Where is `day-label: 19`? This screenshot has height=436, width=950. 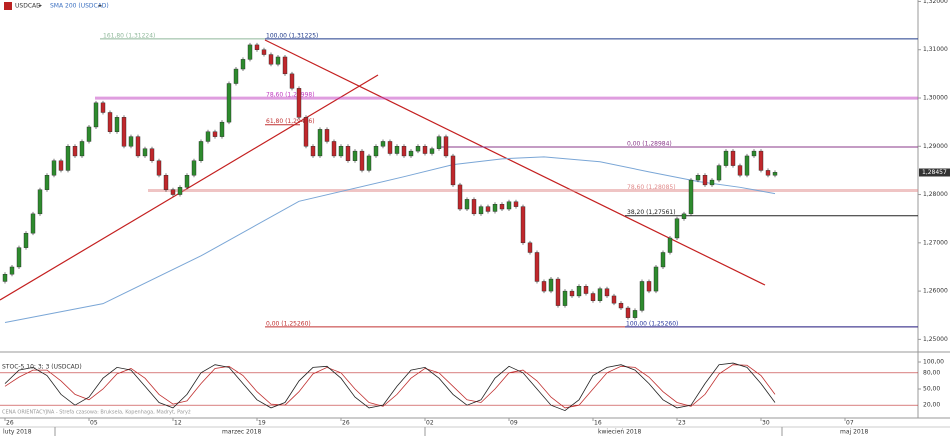
day-label: 19 is located at coordinates (262, 423).